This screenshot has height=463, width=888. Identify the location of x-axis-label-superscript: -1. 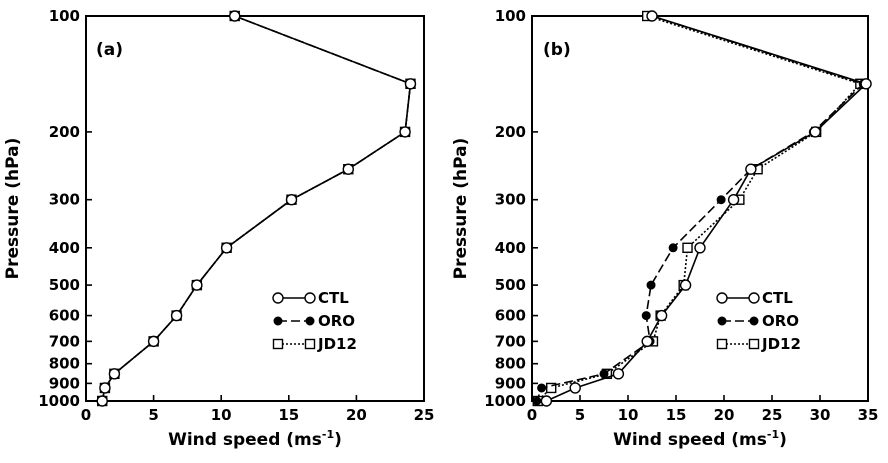
(328, 434).